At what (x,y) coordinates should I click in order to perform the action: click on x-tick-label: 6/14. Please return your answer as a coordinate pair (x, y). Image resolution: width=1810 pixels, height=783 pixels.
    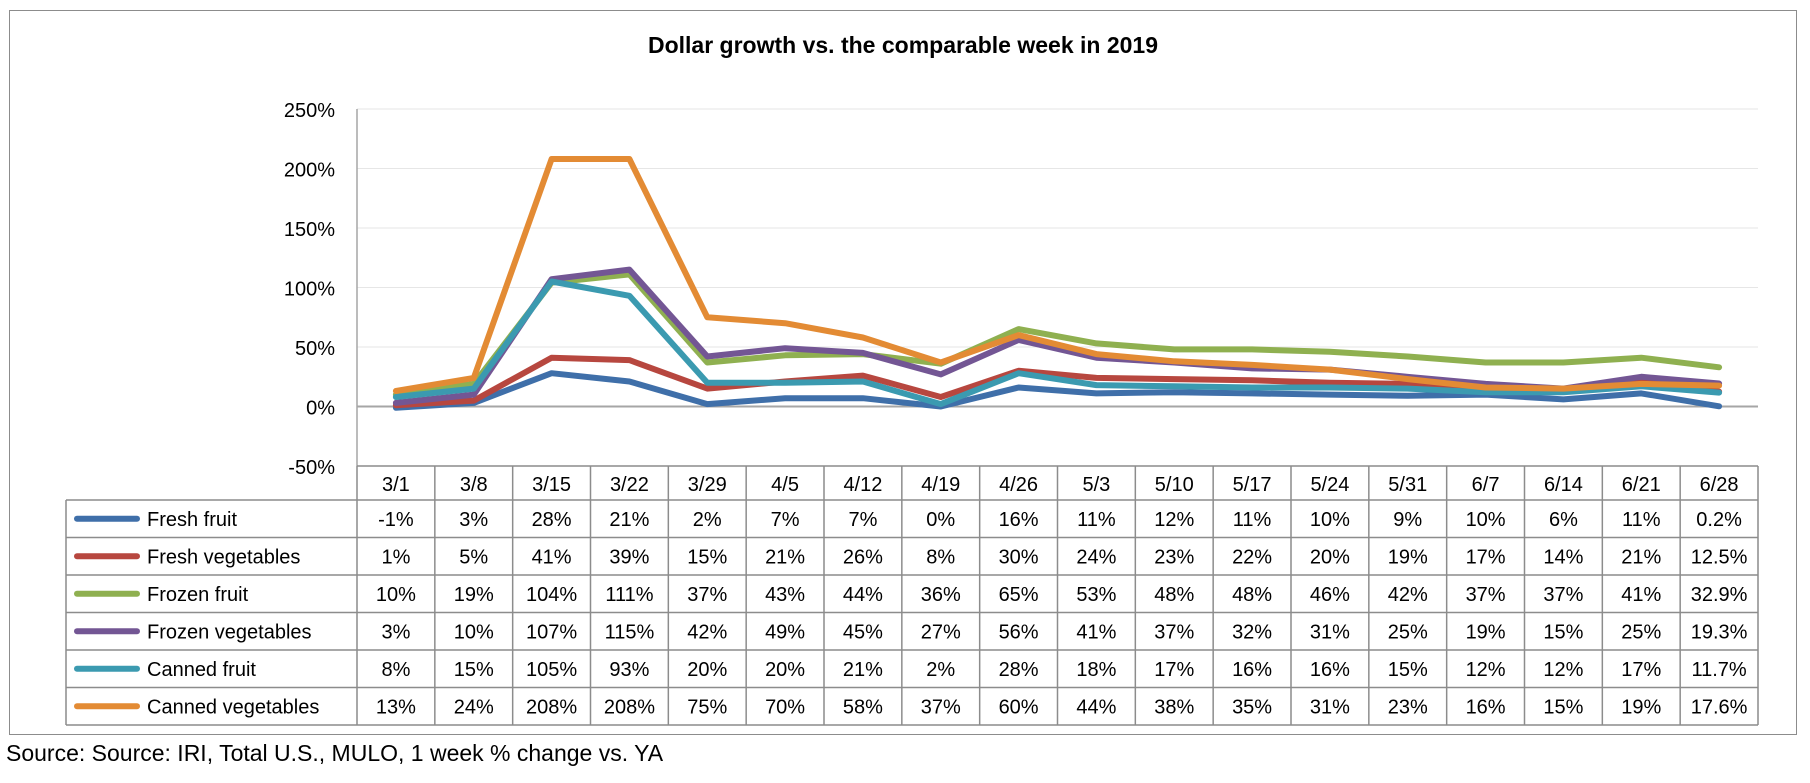
    Looking at the image, I should click on (1563, 485).